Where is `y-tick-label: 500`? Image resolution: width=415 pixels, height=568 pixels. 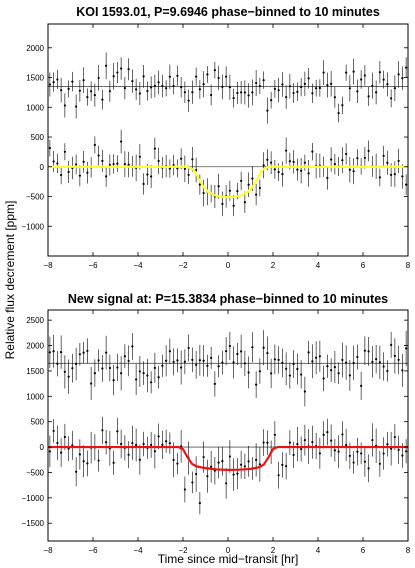 y-tick-label: 500 is located at coordinates (38, 422).